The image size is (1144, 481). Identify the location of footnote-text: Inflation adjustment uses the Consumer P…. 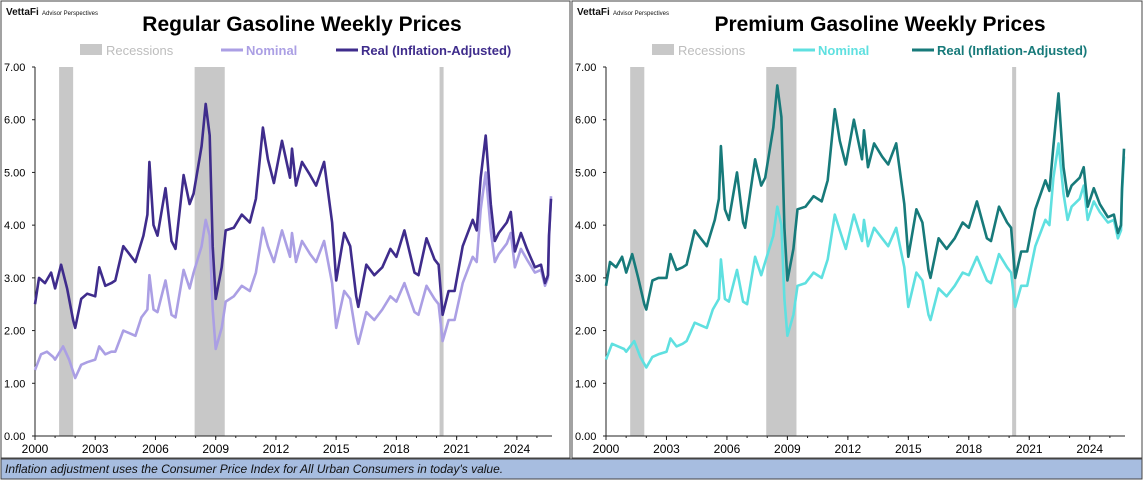
(254, 469).